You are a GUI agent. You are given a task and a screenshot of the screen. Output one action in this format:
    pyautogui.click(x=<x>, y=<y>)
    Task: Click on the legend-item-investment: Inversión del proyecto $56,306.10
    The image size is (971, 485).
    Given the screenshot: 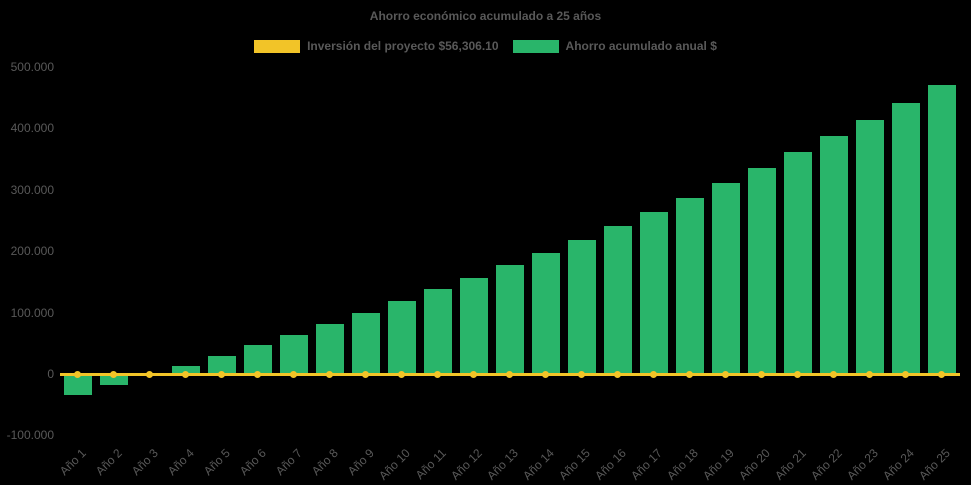 What is the action you would take?
    pyautogui.click(x=376, y=46)
    